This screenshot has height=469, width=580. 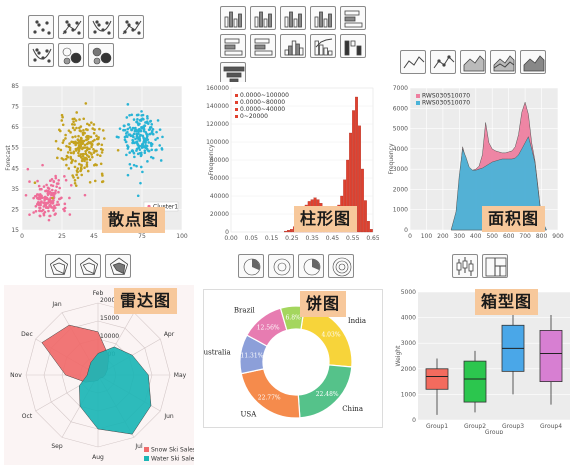 I want to click on scatter-trend-icon, so click(x=71, y=27).